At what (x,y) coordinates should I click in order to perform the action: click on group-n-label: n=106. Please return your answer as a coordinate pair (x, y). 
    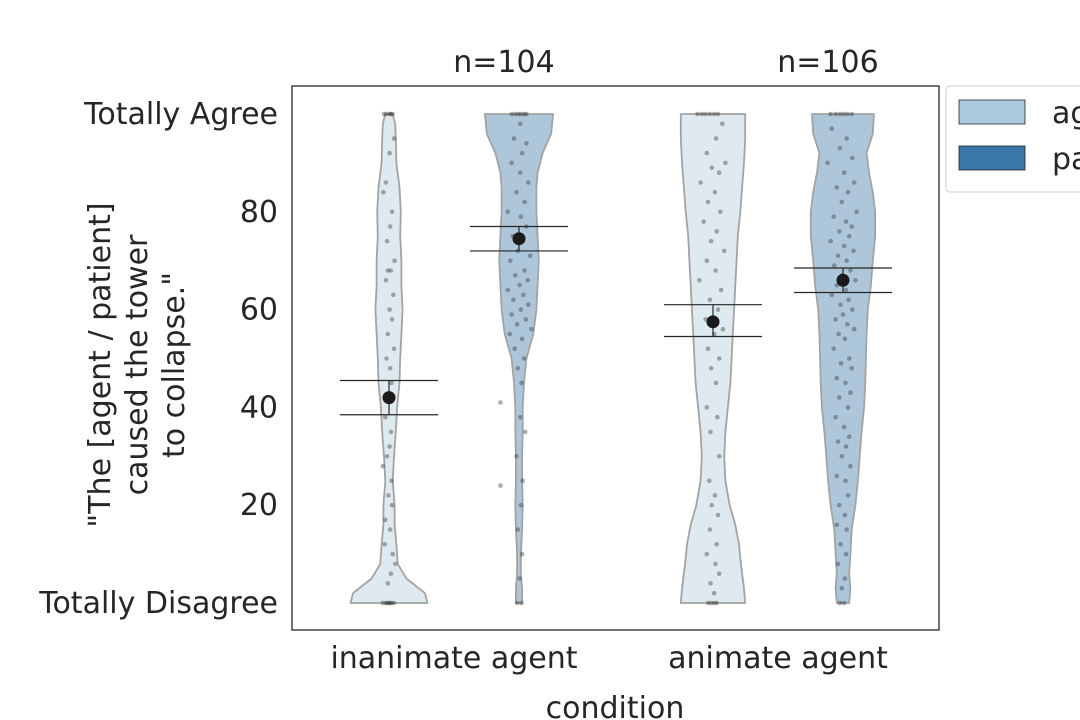
    Looking at the image, I should click on (827, 62).